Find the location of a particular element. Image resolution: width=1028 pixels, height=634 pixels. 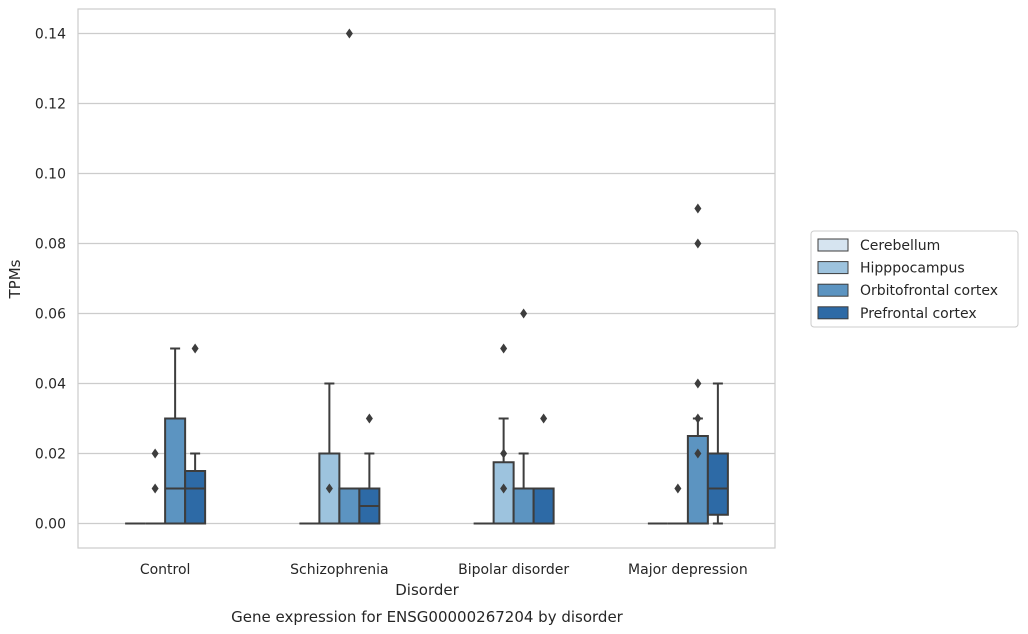

y-tick-label: 0.12 is located at coordinates (50, 105).